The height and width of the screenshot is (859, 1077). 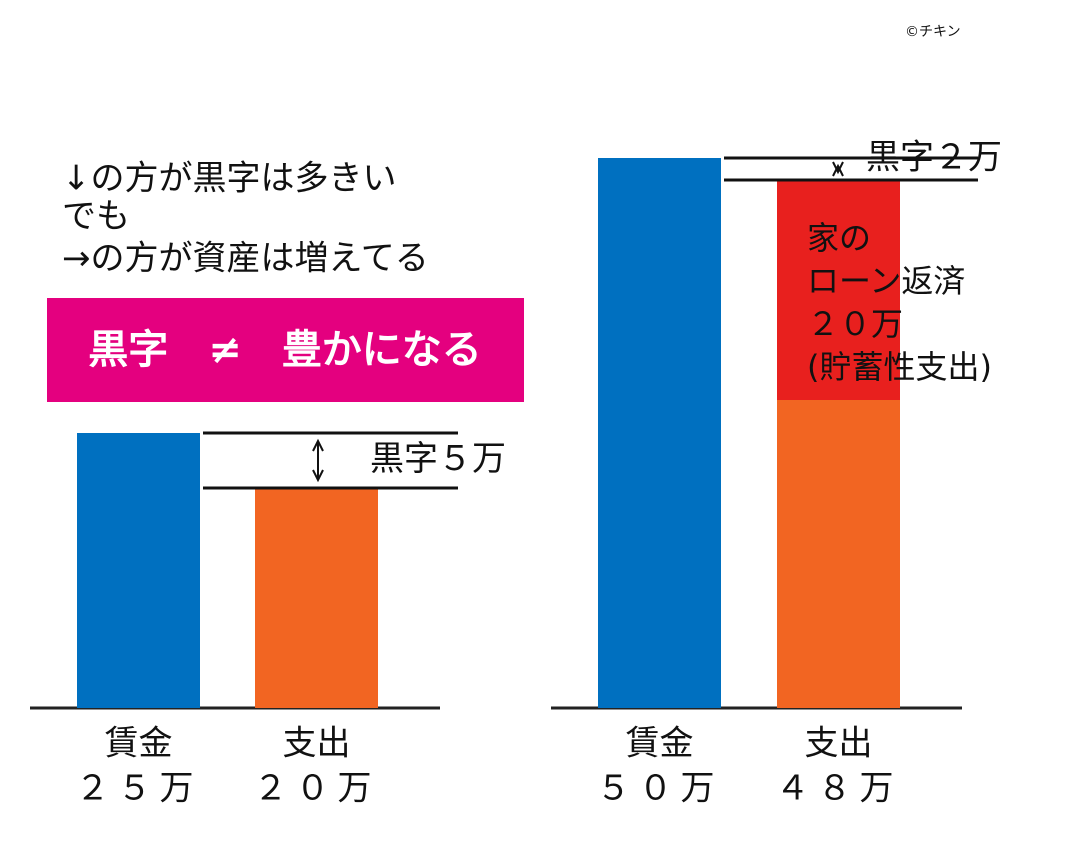 I want to click on banner-text: 黒字 ≠ 豊かになる, so click(x=285, y=350).